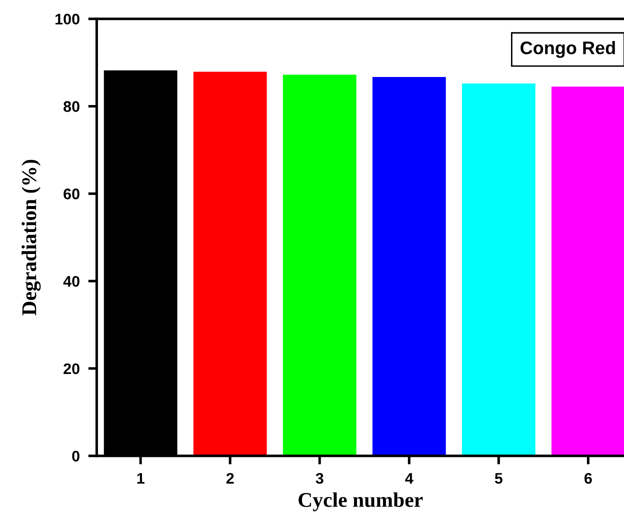 This screenshot has height=524, width=624. I want to click on x-tick-label: 3, so click(320, 478).